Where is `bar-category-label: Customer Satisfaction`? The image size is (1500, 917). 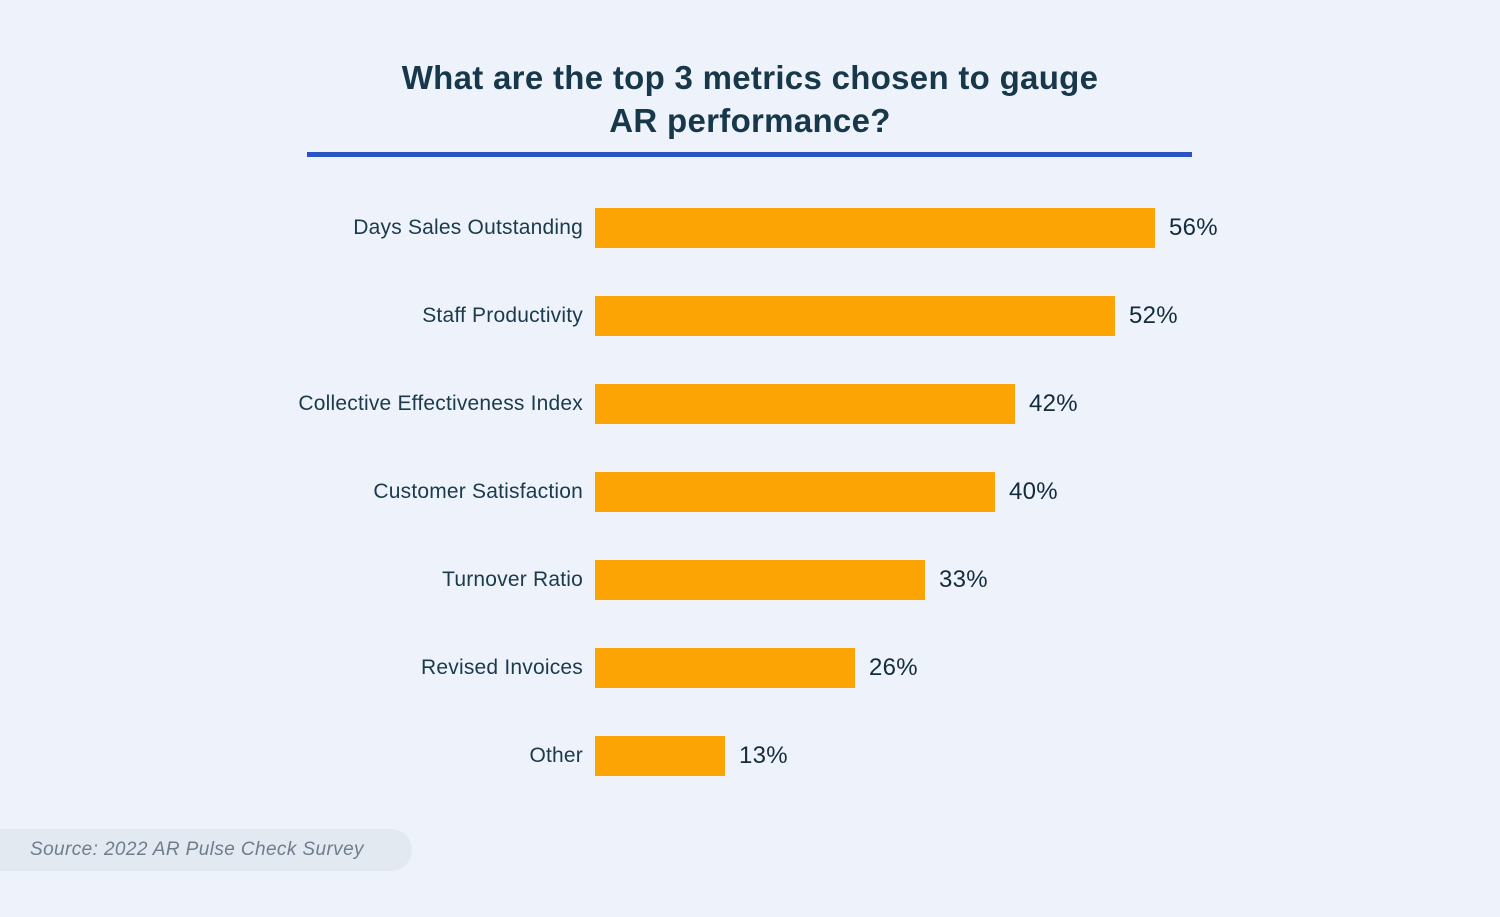
bar-category-label: Customer Satisfaction is located at coordinates (478, 491).